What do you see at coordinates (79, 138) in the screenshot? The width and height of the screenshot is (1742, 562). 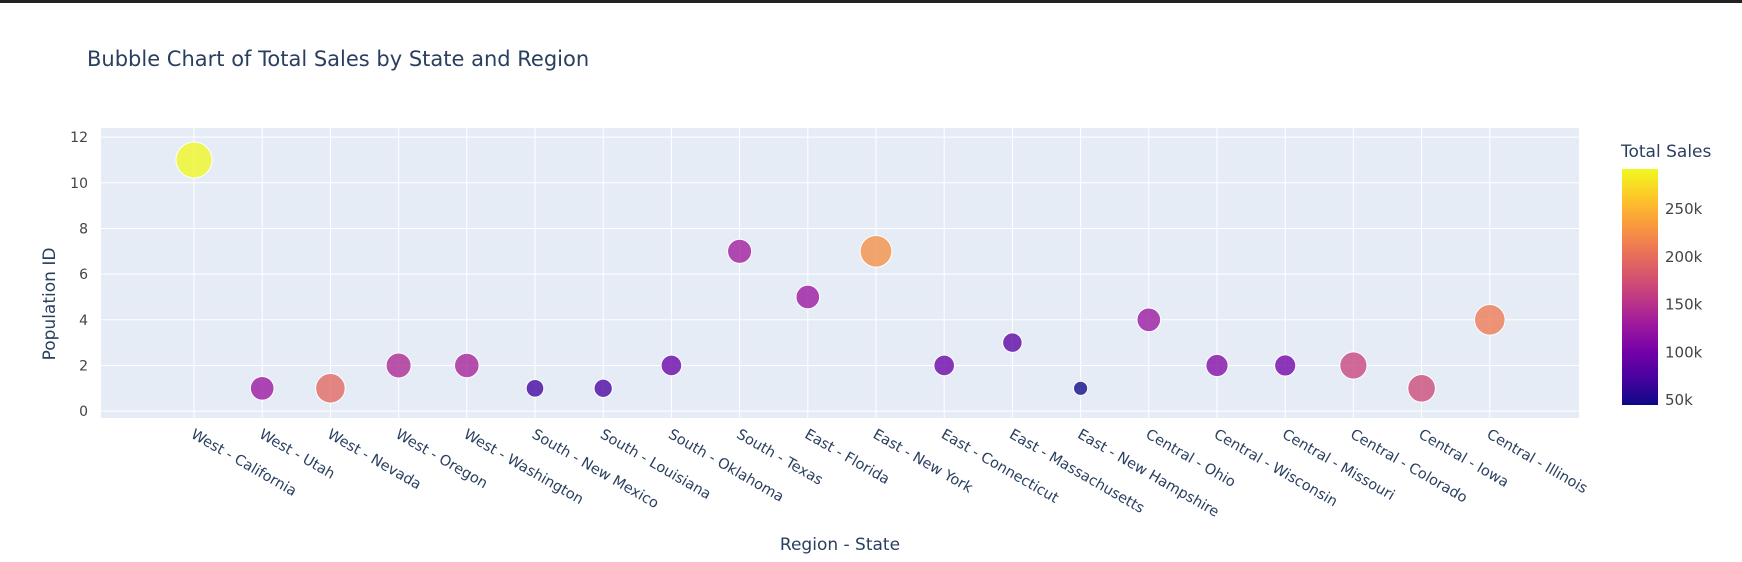 I see `y-tick-label: 12` at bounding box center [79, 138].